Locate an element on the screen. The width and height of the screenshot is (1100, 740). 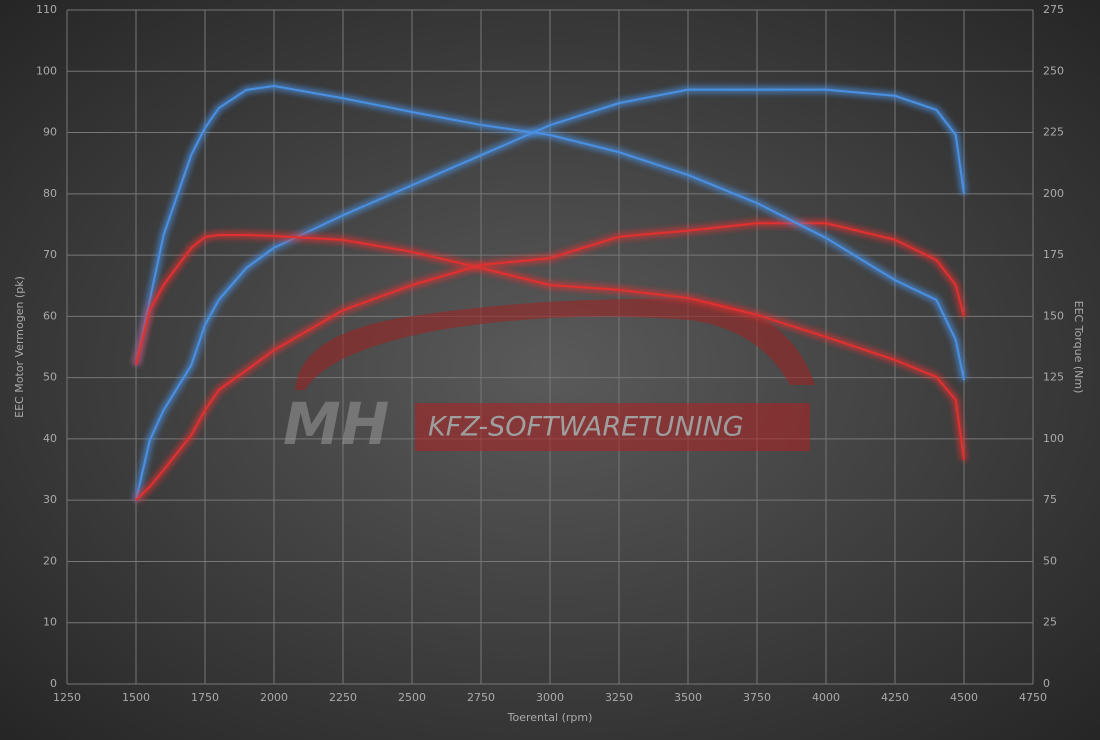
y-axis-label: EEC Motor Vermogen (pk) is located at coordinates (19, 347).